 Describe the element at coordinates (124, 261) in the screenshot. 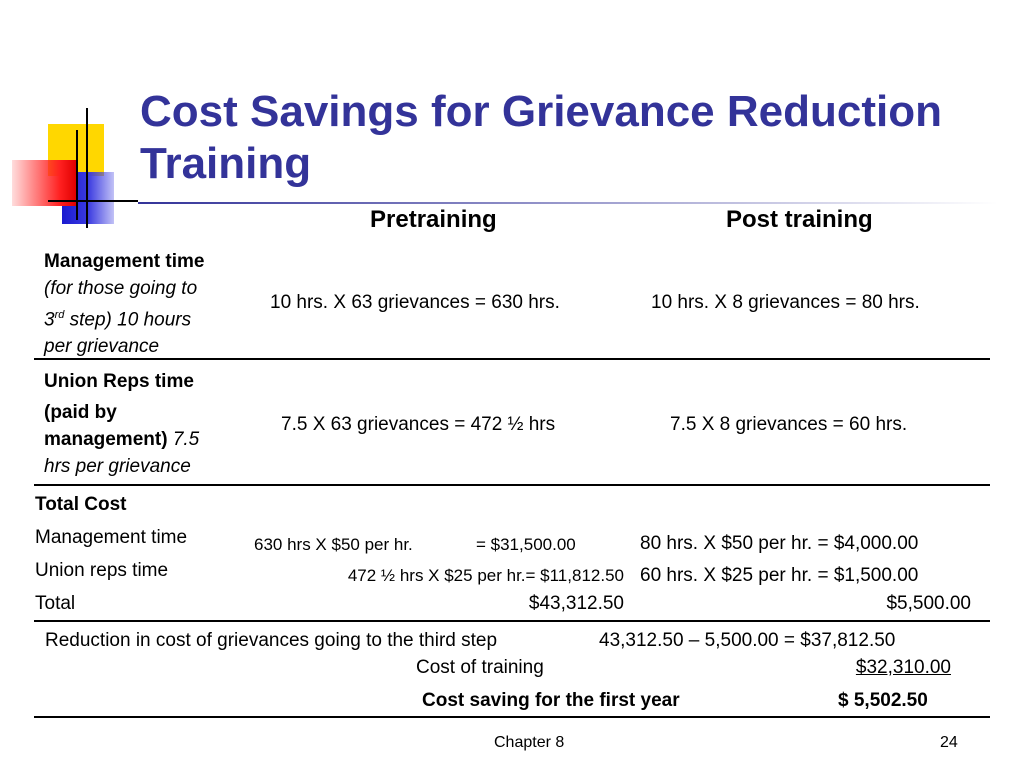

I see `label-bold: Management time` at that location.